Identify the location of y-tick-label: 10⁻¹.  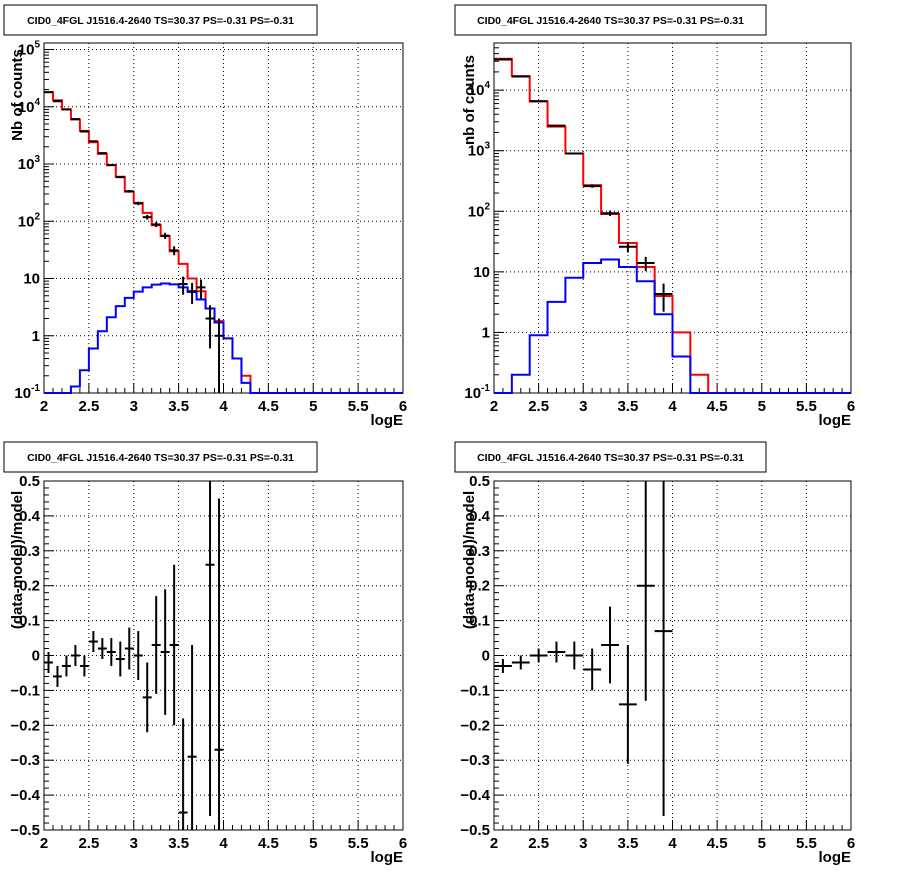
(27, 392).